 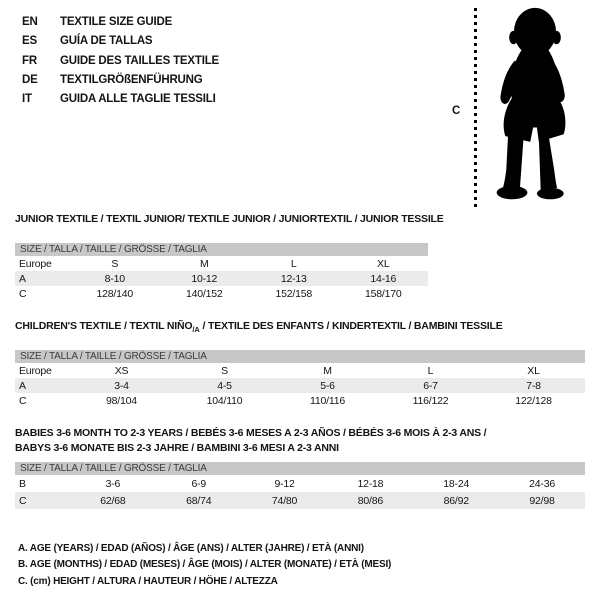 What do you see at coordinates (199, 483) in the screenshot?
I see `age-cell: 6-9` at bounding box center [199, 483].